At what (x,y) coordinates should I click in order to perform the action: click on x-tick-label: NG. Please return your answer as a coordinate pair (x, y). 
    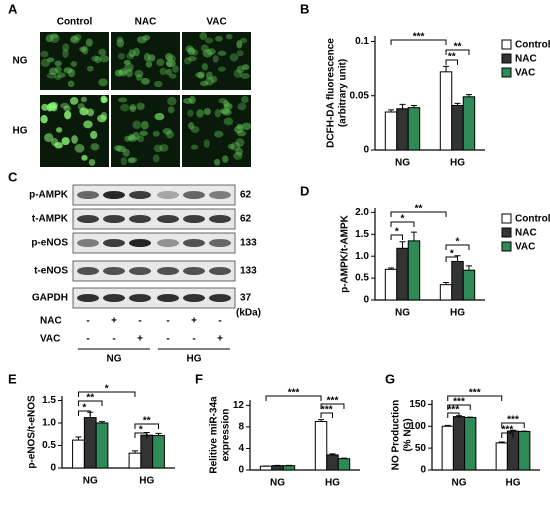
    Looking at the image, I should click on (459, 483).